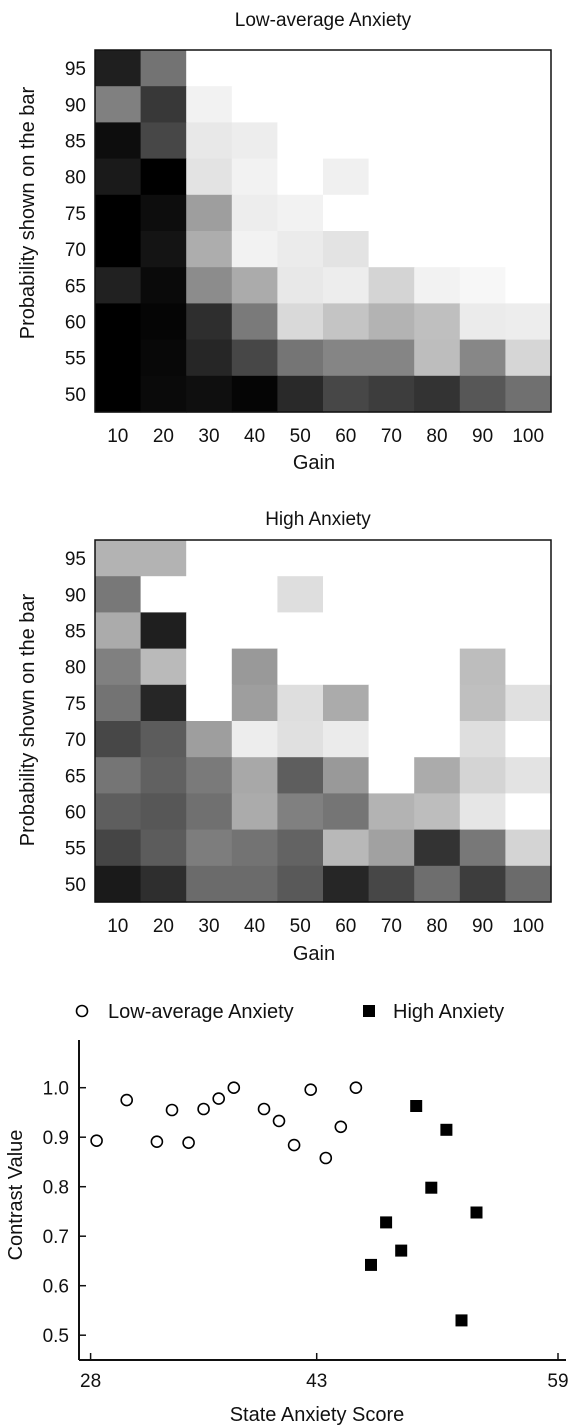  What do you see at coordinates (316, 1381) in the screenshot?
I see `x-tick-label: 43` at bounding box center [316, 1381].